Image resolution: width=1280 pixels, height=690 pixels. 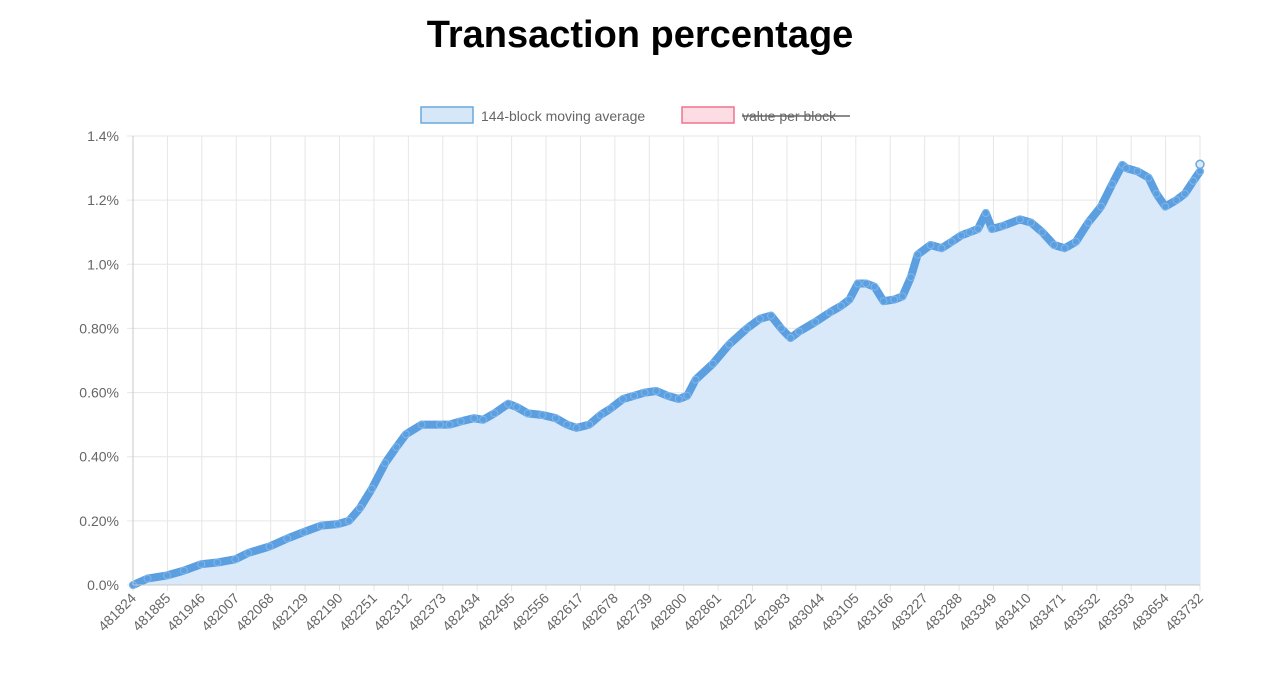 What do you see at coordinates (765, 115) in the screenshot?
I see `legend-item-value-per-block: value per block` at bounding box center [765, 115].